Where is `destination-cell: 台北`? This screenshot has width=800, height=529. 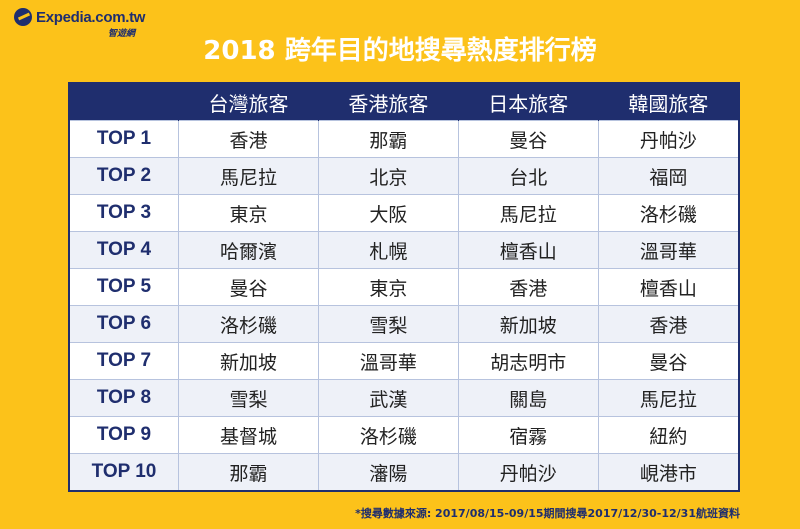
destination-cell: 台北 is located at coordinates (528, 176).